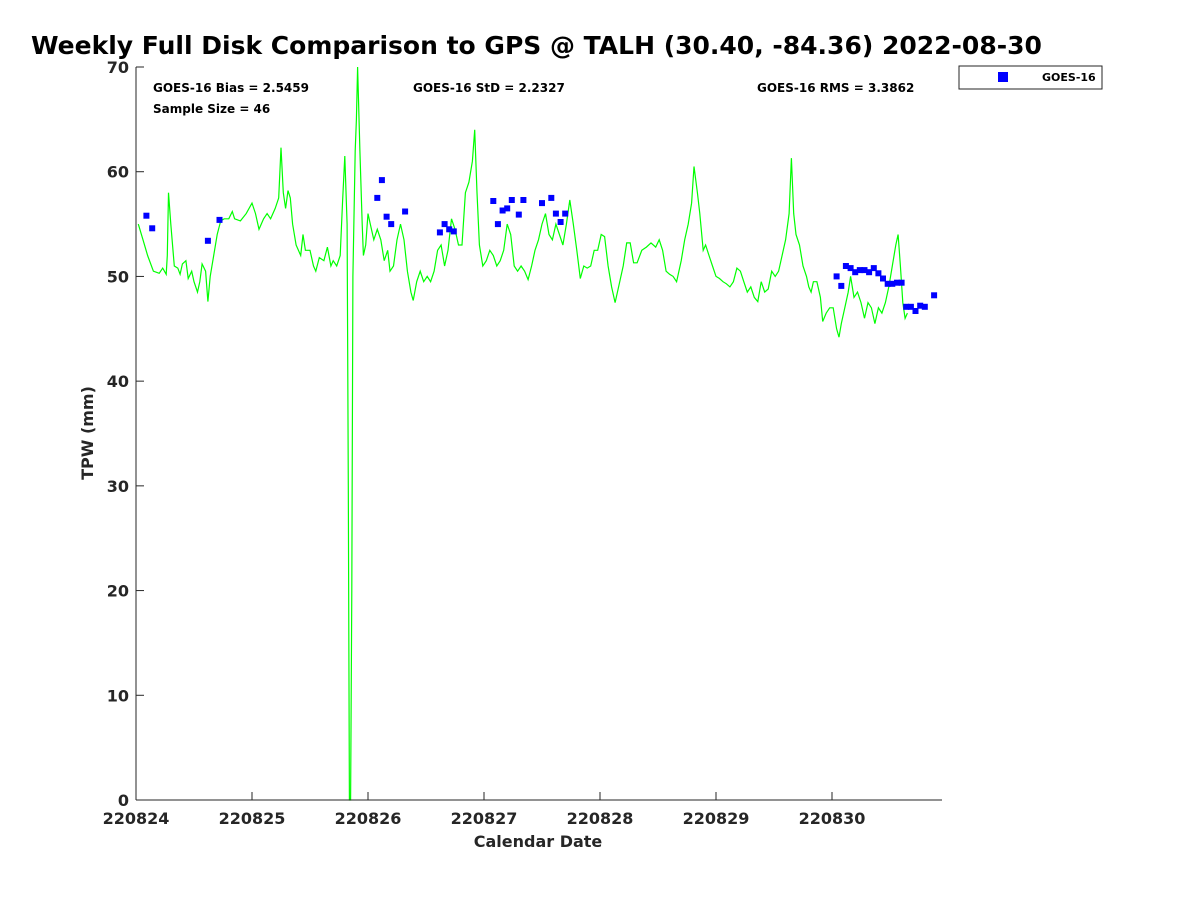 The image size is (1200, 900). What do you see at coordinates (118, 591) in the screenshot?
I see `y-tick-label: 20` at bounding box center [118, 591].